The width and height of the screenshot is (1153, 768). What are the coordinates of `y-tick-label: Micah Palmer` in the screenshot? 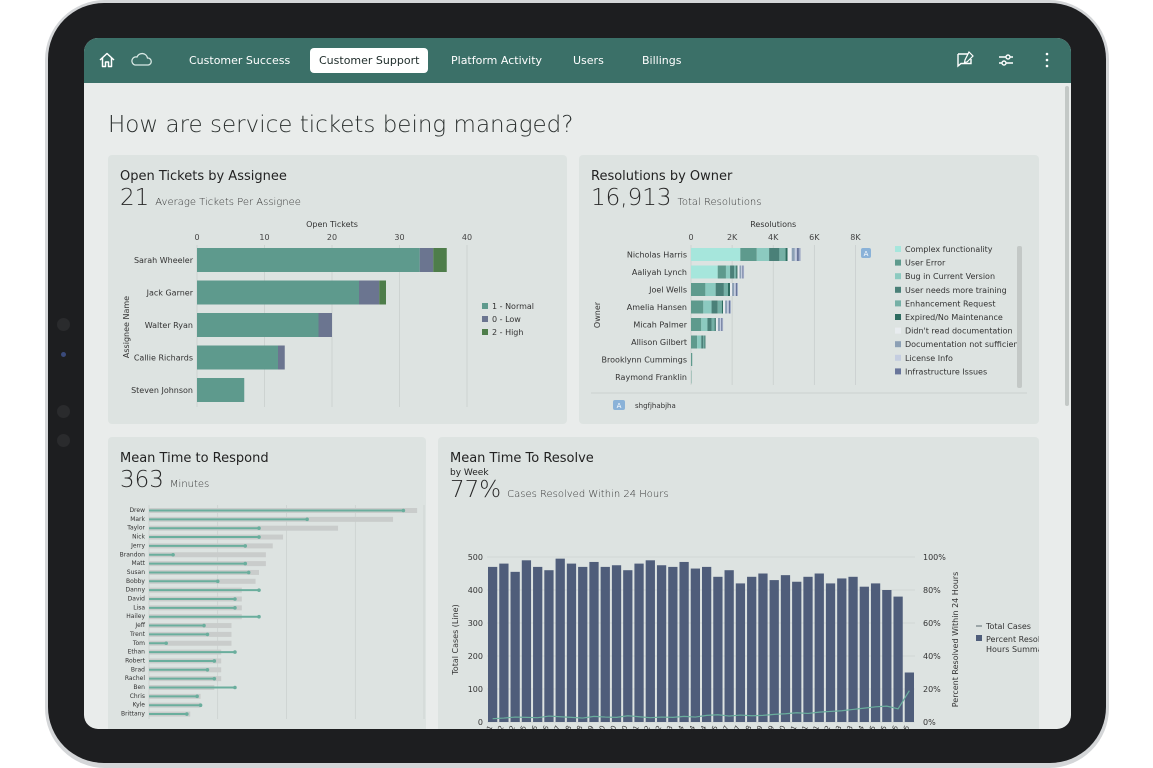 It's located at (660, 325).